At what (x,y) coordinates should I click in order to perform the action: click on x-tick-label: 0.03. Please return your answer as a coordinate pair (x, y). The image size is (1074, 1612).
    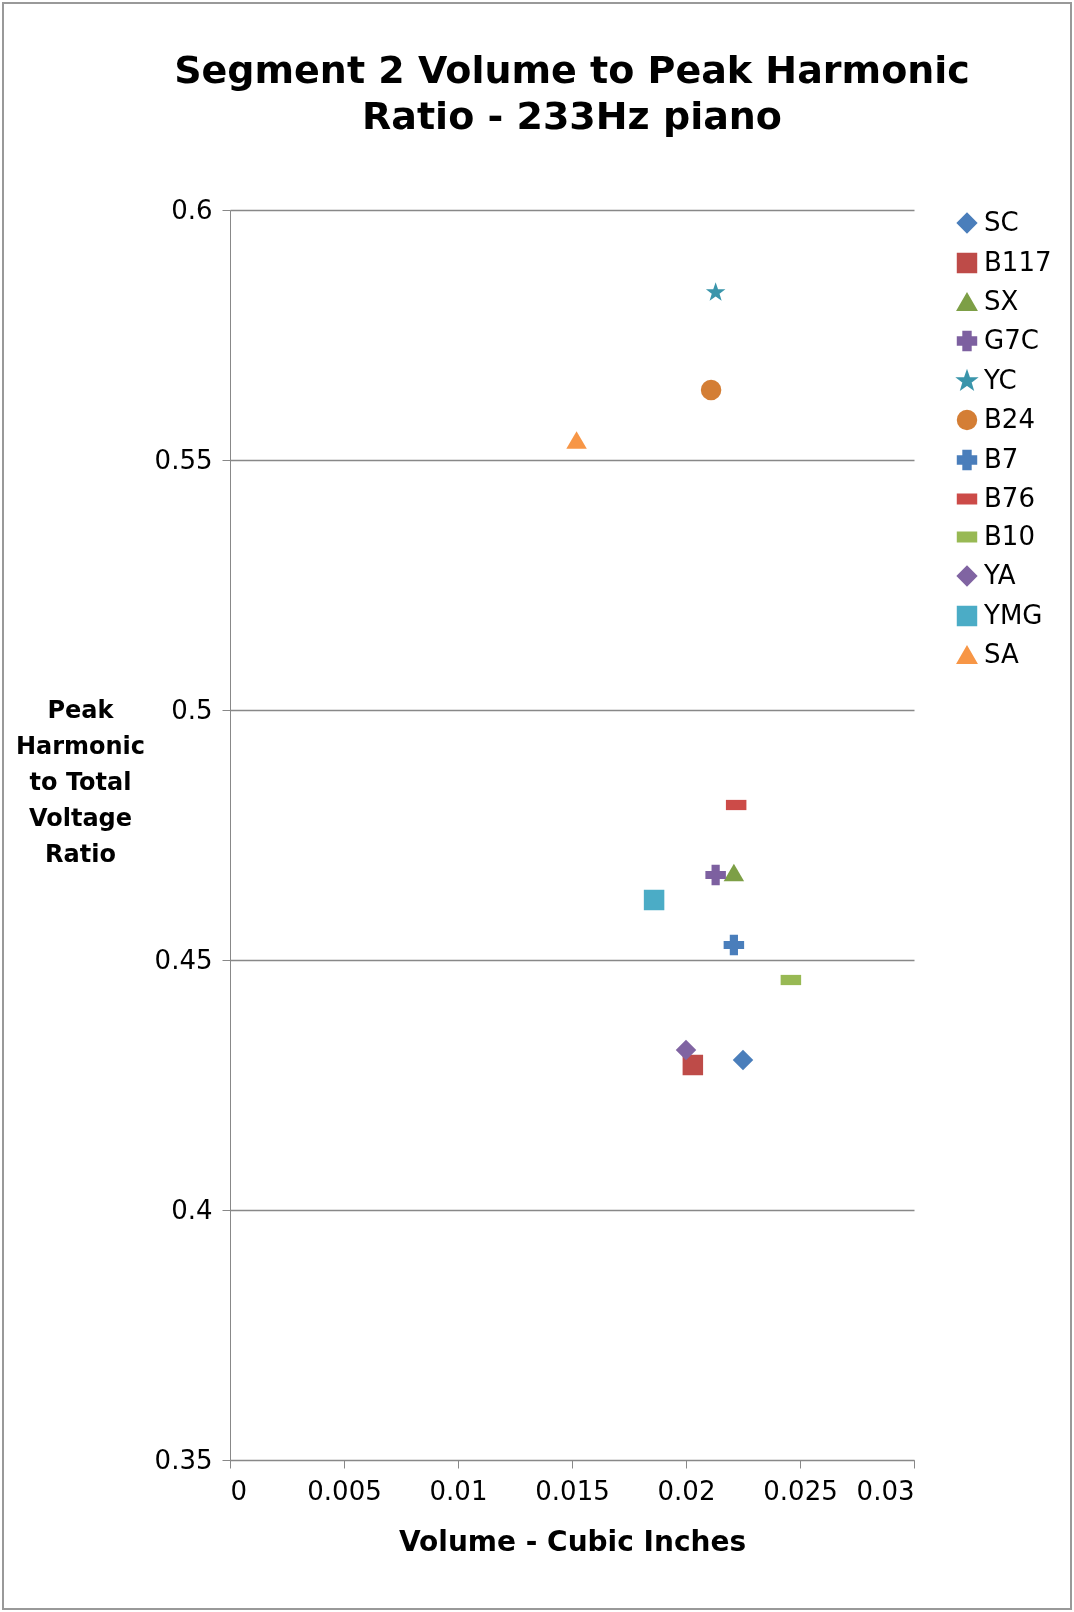
    Looking at the image, I should click on (885, 1490).